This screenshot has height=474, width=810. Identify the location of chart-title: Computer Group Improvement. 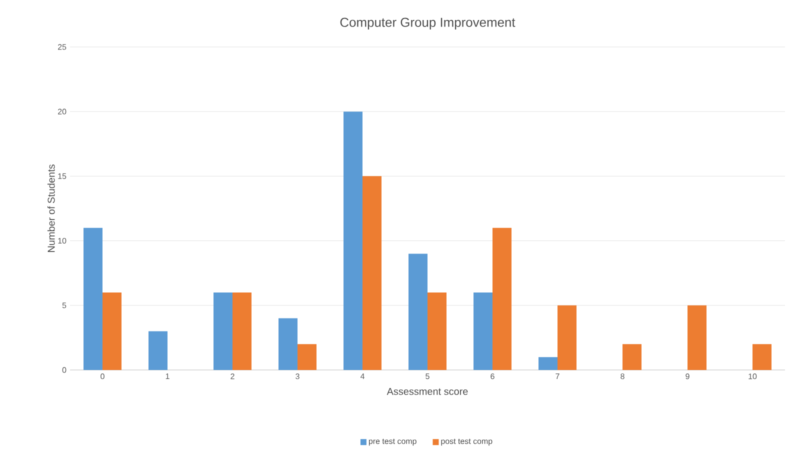
(428, 24).